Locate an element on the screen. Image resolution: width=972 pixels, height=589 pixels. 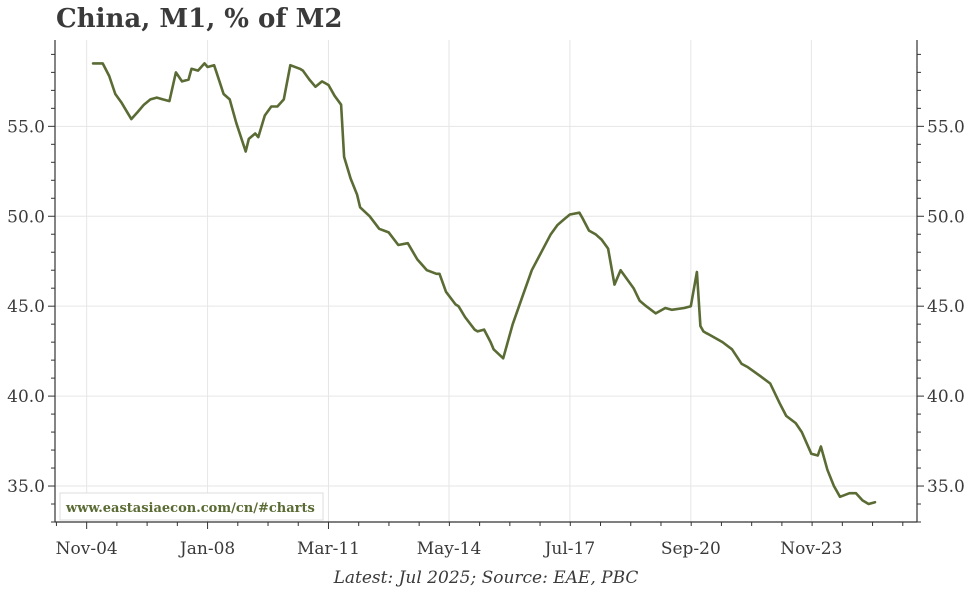
x-tick-label: May-14 is located at coordinates (449, 549).